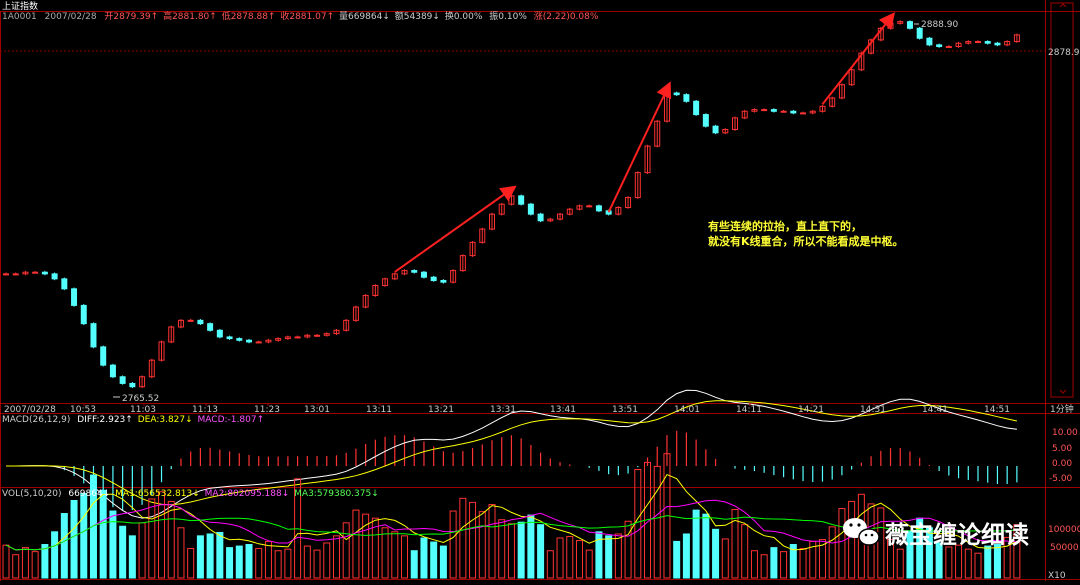 The image size is (1080, 585). Describe the element at coordinates (806, 241) in the screenshot. I see `annotation-line-2: 就没有K线重合，所以不能看成是中枢。` at that location.